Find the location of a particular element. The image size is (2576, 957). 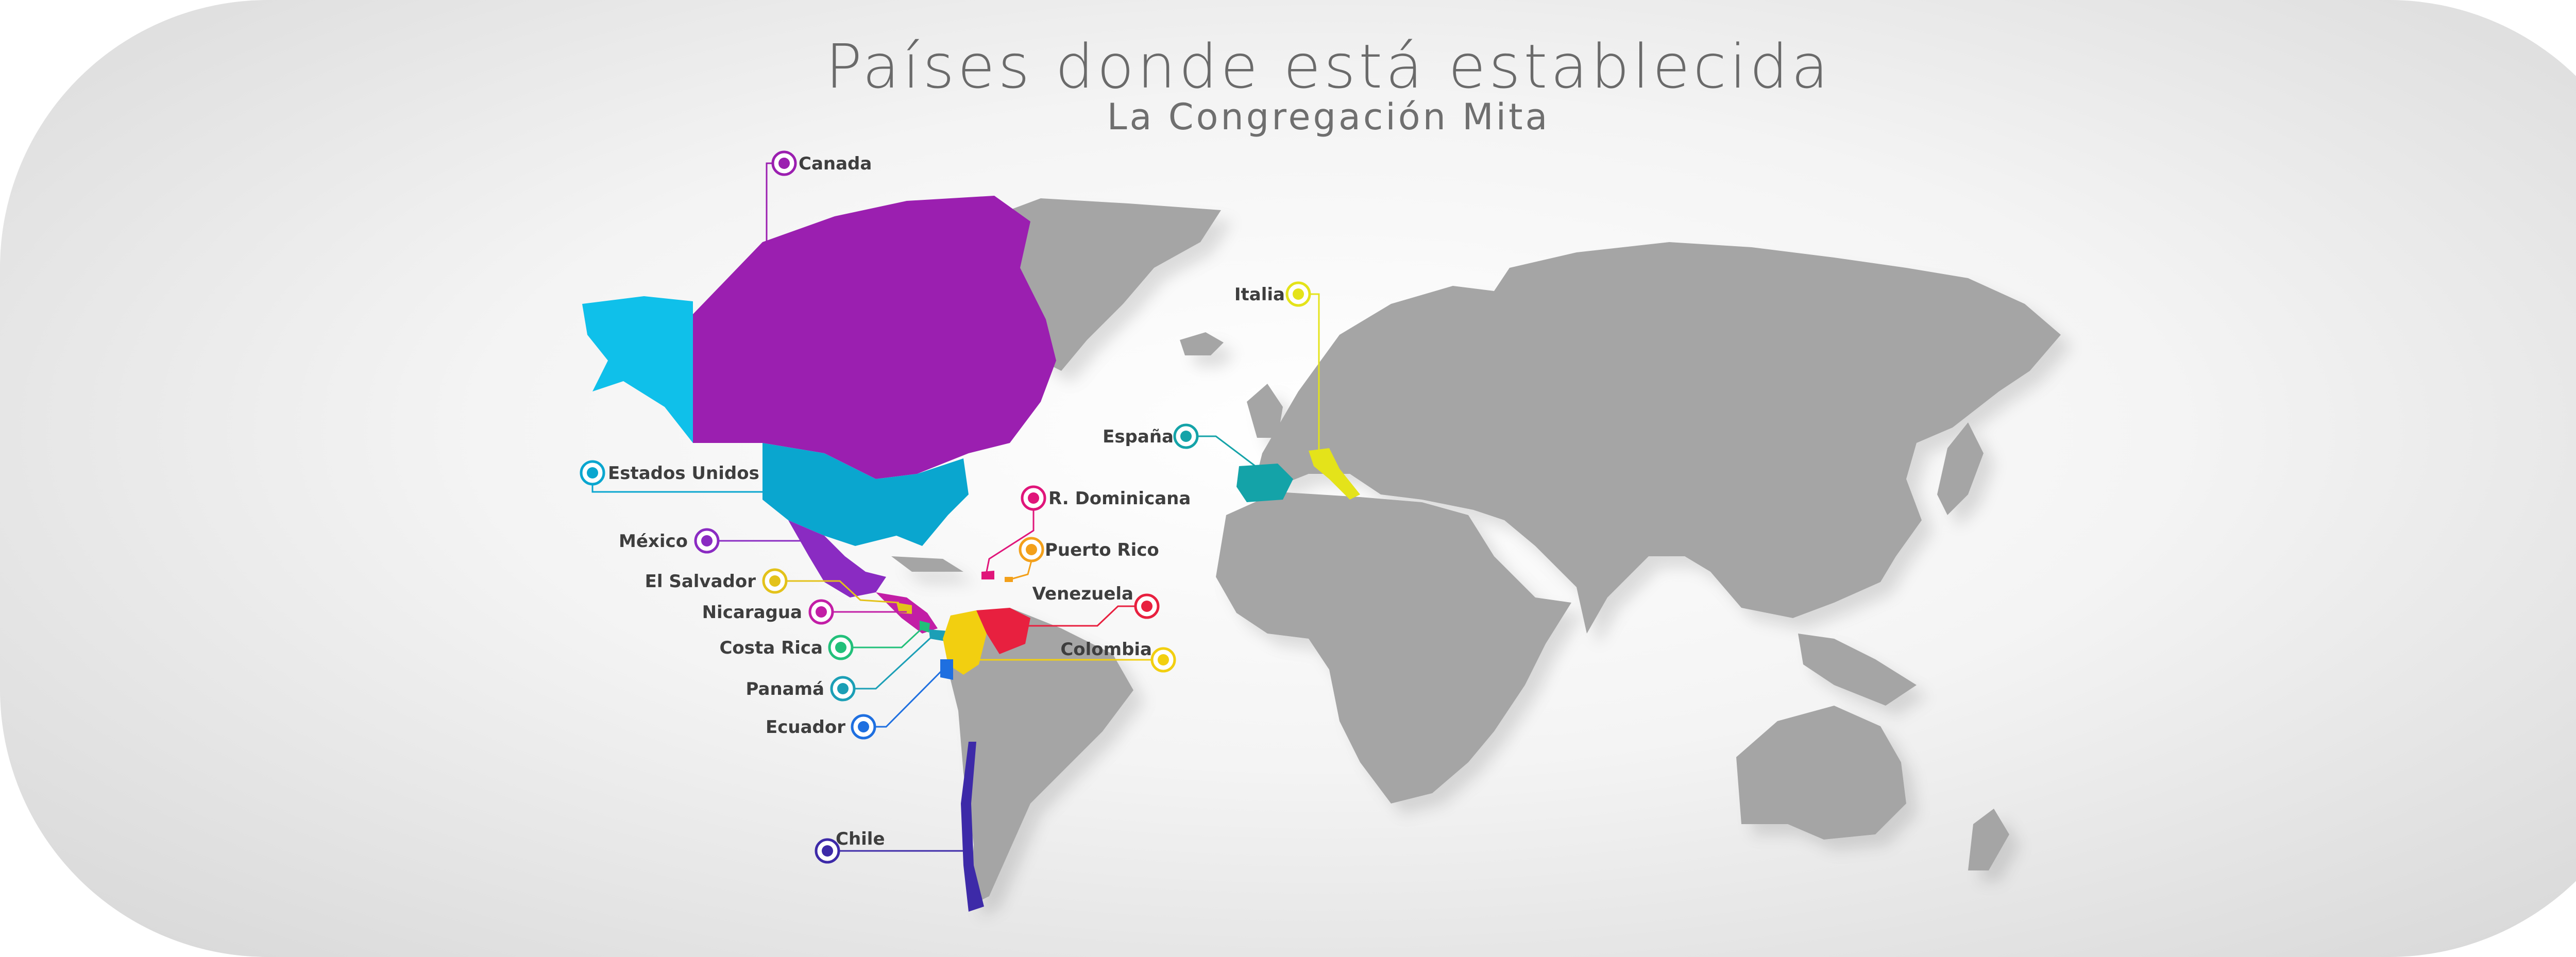

chile-label: Chile is located at coordinates (860, 839).